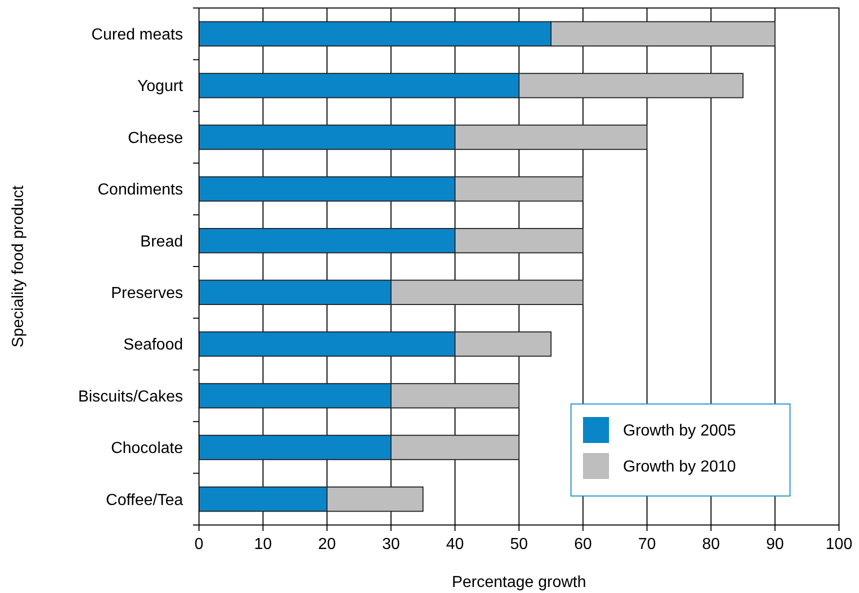 The image size is (859, 593). I want to click on y-tick-label: Preserves, so click(146, 293).